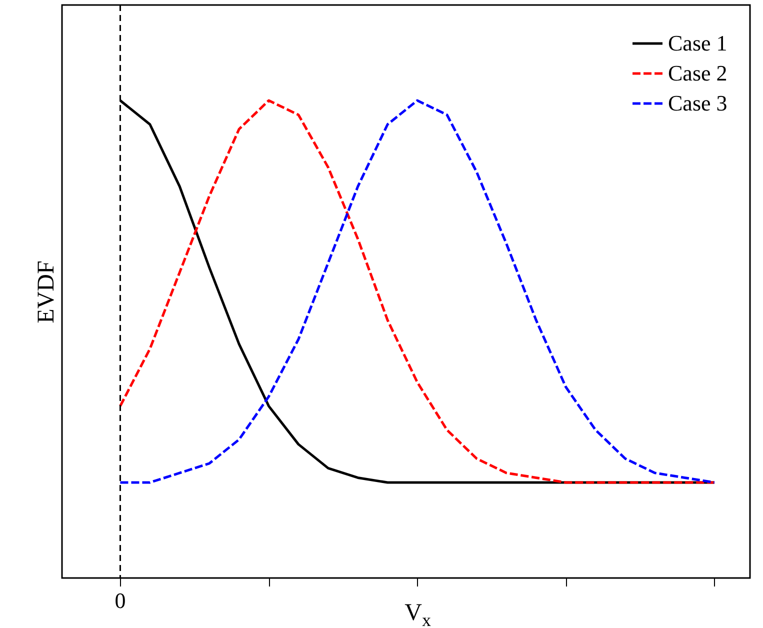 The height and width of the screenshot is (628, 763). Describe the element at coordinates (698, 73) in the screenshot. I see `legend-label: Case 2` at that location.